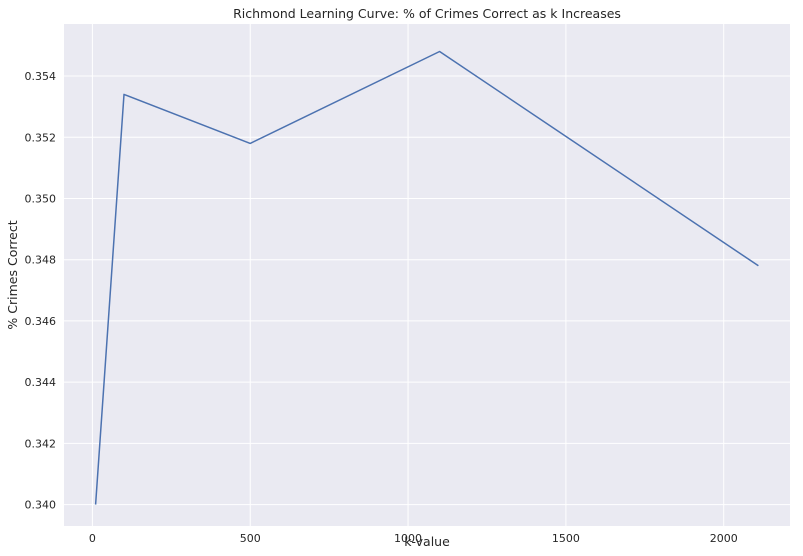 This screenshot has width=803, height=556. I want to click on x-tick-label: 500, so click(250, 538).